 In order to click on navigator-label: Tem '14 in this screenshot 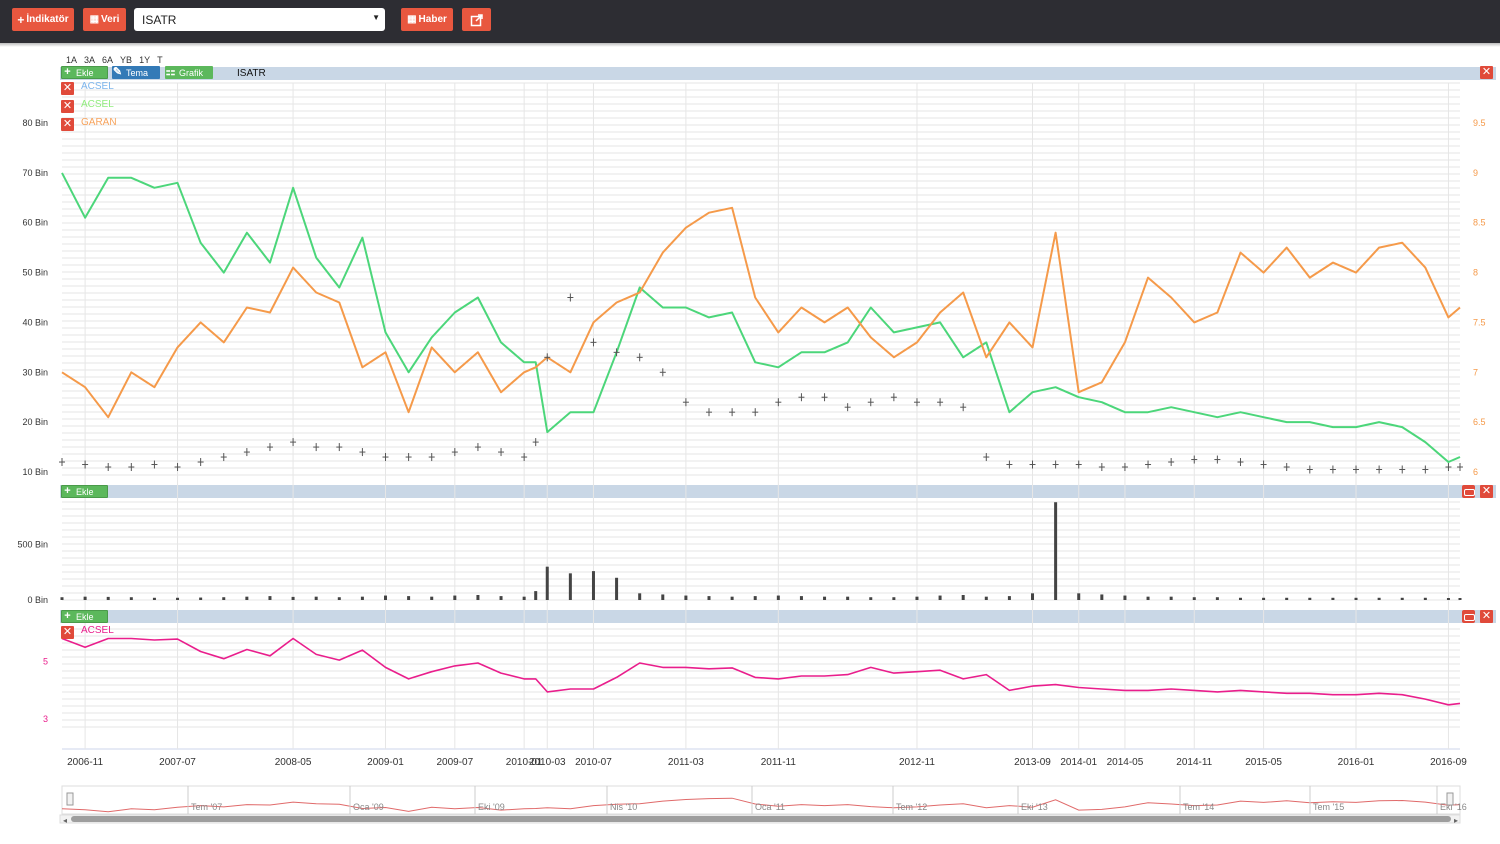, I will do `click(1198, 807)`.